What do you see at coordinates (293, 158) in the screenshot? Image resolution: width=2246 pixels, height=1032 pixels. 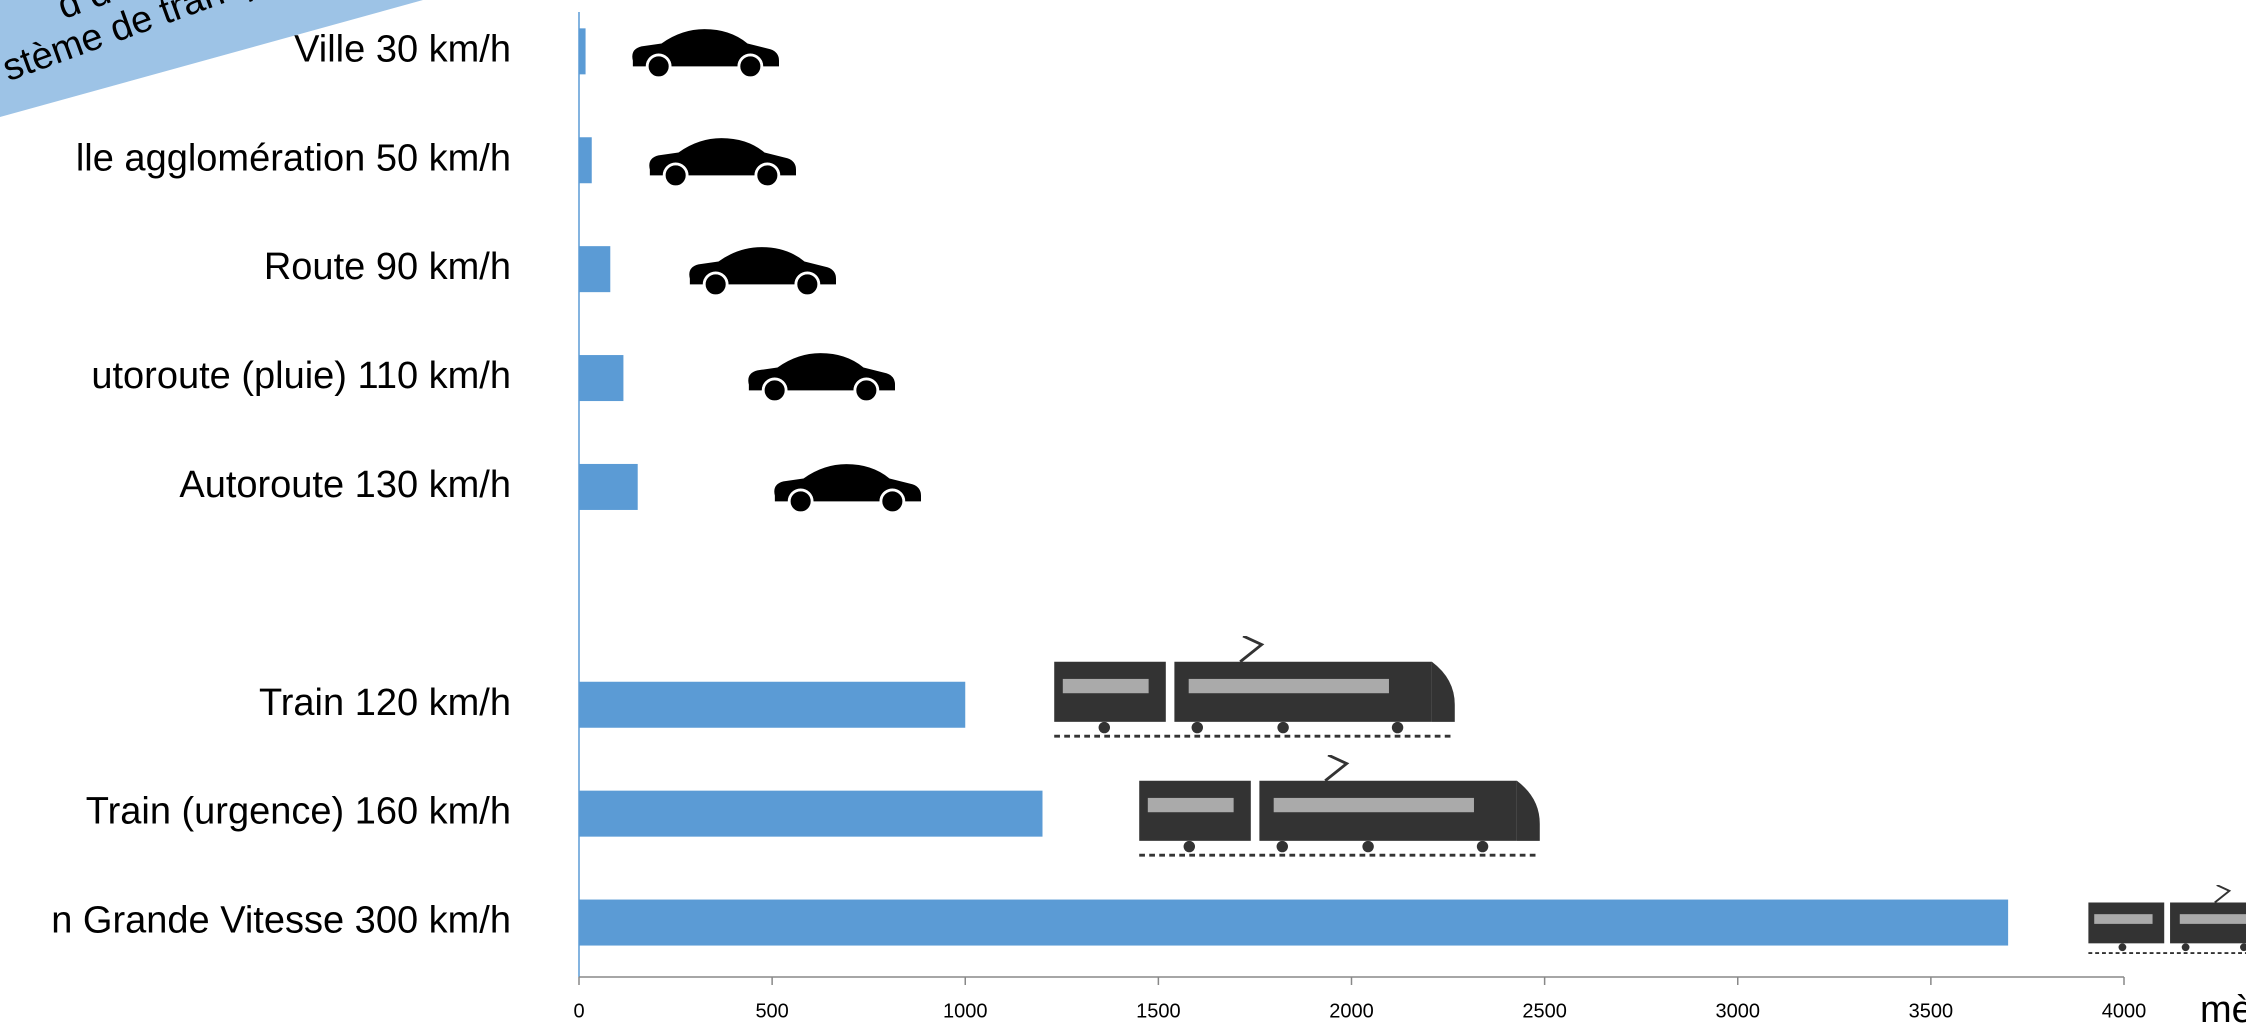 I see `y-tick-label: lle agglomération 50 km/h` at bounding box center [293, 158].